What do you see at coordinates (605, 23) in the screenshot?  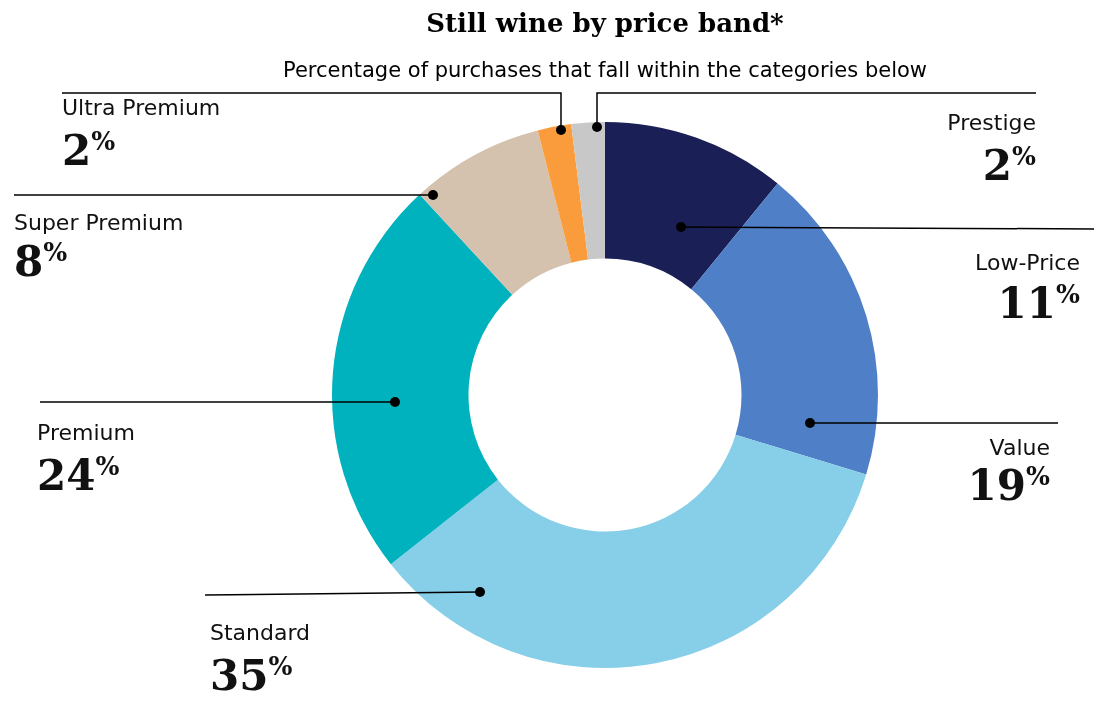 I see `chart-title: Still wine by price band*` at bounding box center [605, 23].